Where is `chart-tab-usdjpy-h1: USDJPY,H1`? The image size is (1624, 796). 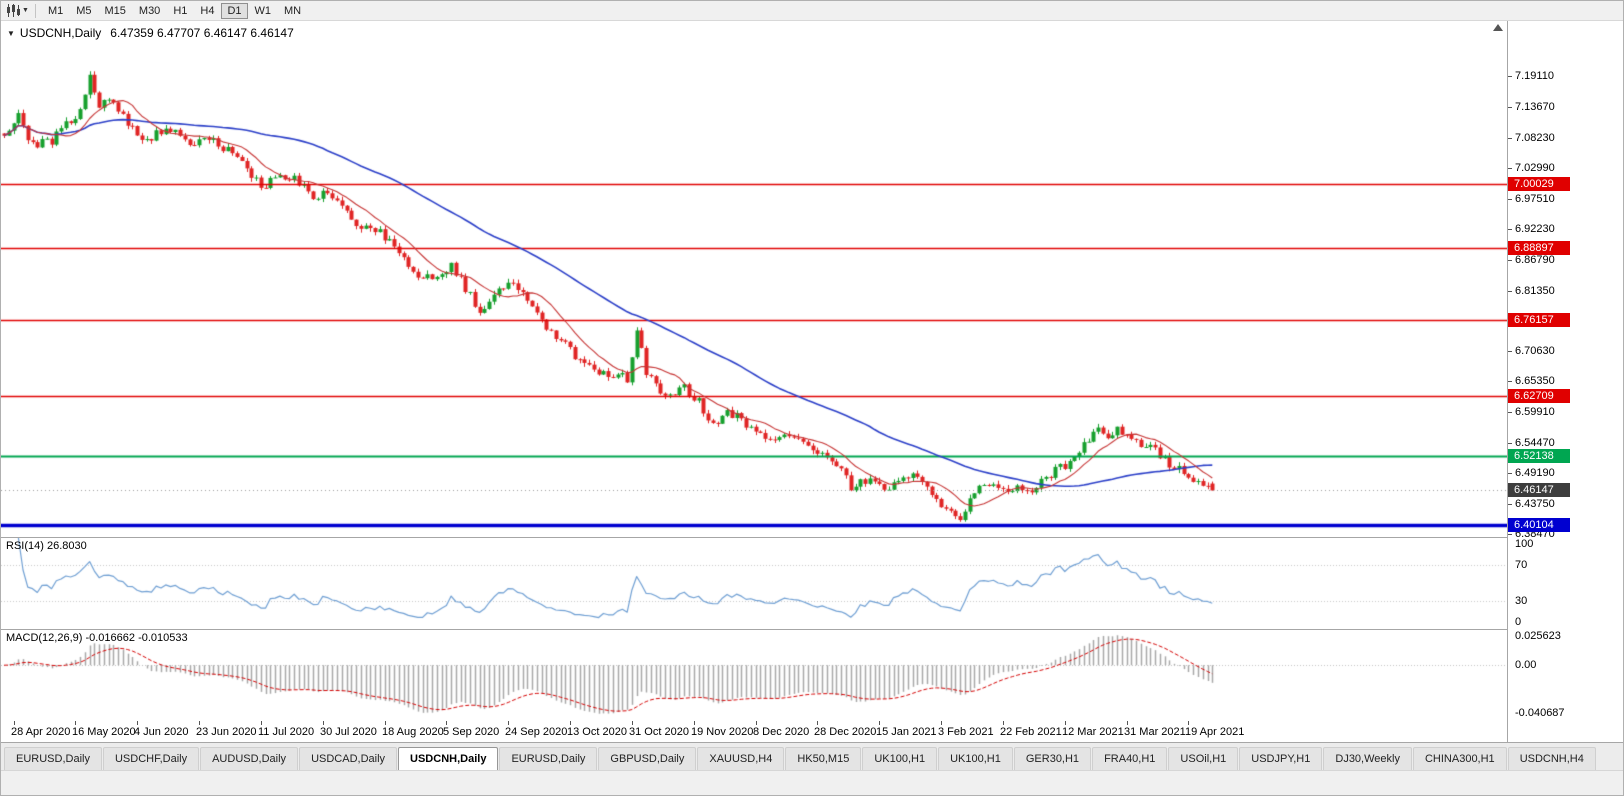 chart-tab-usdjpy-h1: USDJPY,H1 is located at coordinates (1281, 758).